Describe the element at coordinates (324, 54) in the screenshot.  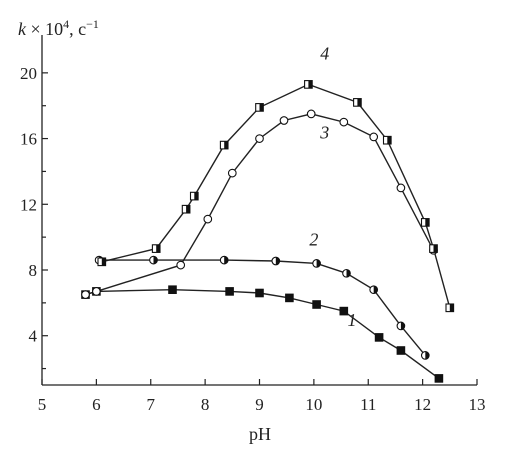
I see `series-label-4: 4` at that location.